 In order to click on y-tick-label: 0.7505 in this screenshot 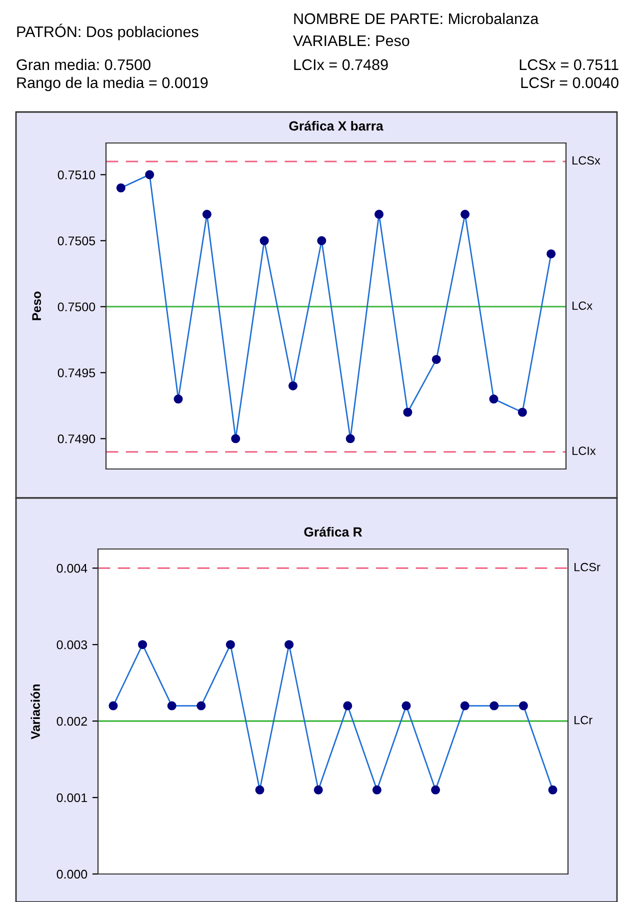, I will do `click(77, 241)`.